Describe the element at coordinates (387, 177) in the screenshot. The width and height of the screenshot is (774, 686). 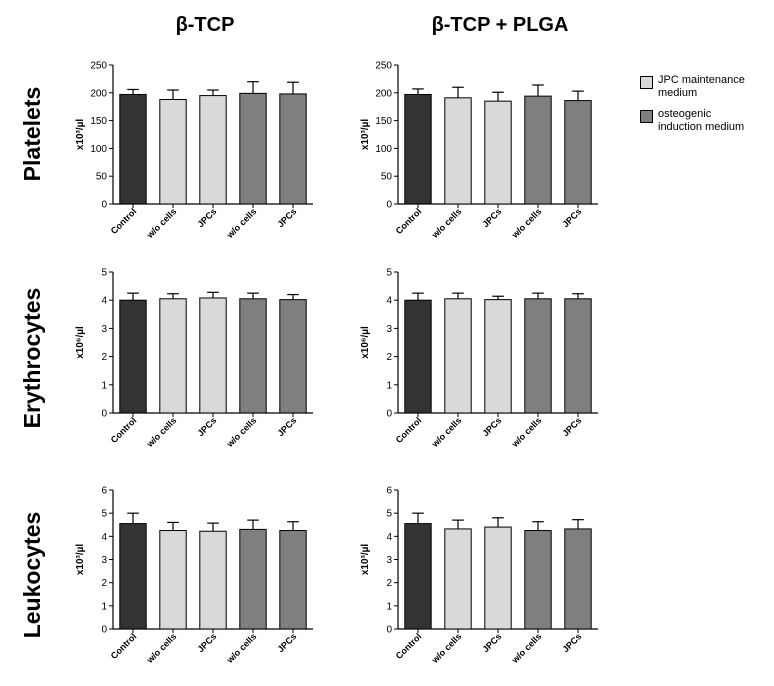
I see `y-tick-label: 50` at that location.